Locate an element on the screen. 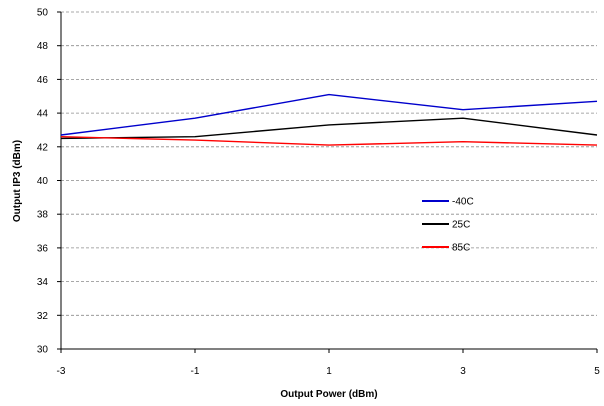 This screenshot has width=604, height=406. y-tick-label: 38 is located at coordinates (43, 215).